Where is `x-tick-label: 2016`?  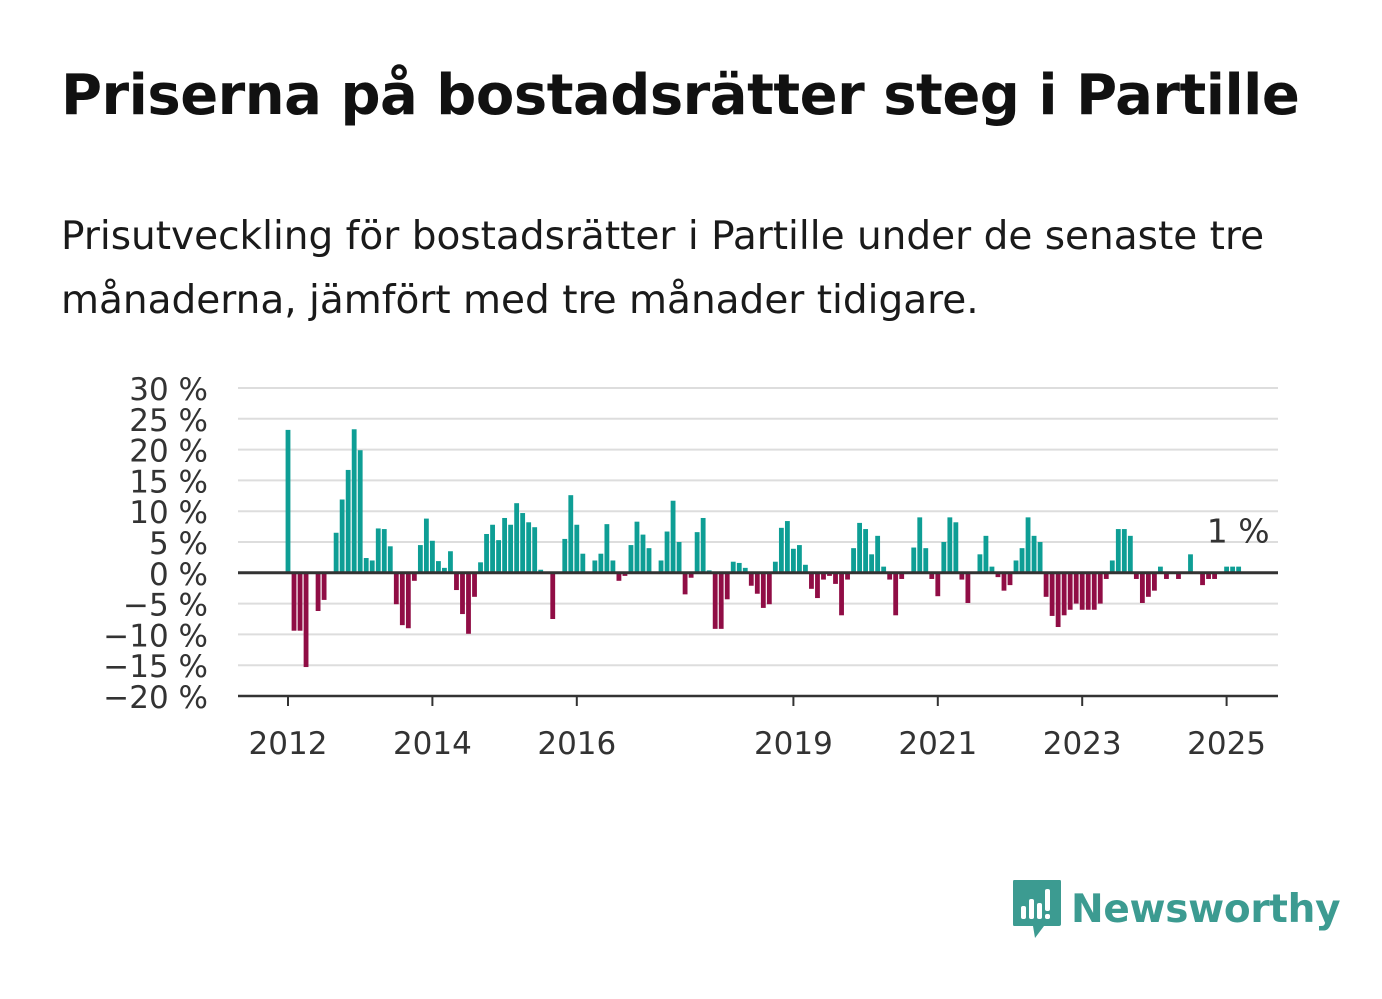 x-tick-label: 2016 is located at coordinates (576, 744).